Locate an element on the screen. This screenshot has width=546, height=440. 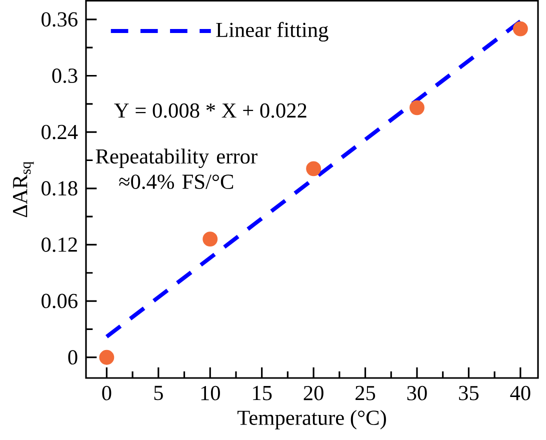
x-axis-title: Temperature (°C) is located at coordinates (311, 420).